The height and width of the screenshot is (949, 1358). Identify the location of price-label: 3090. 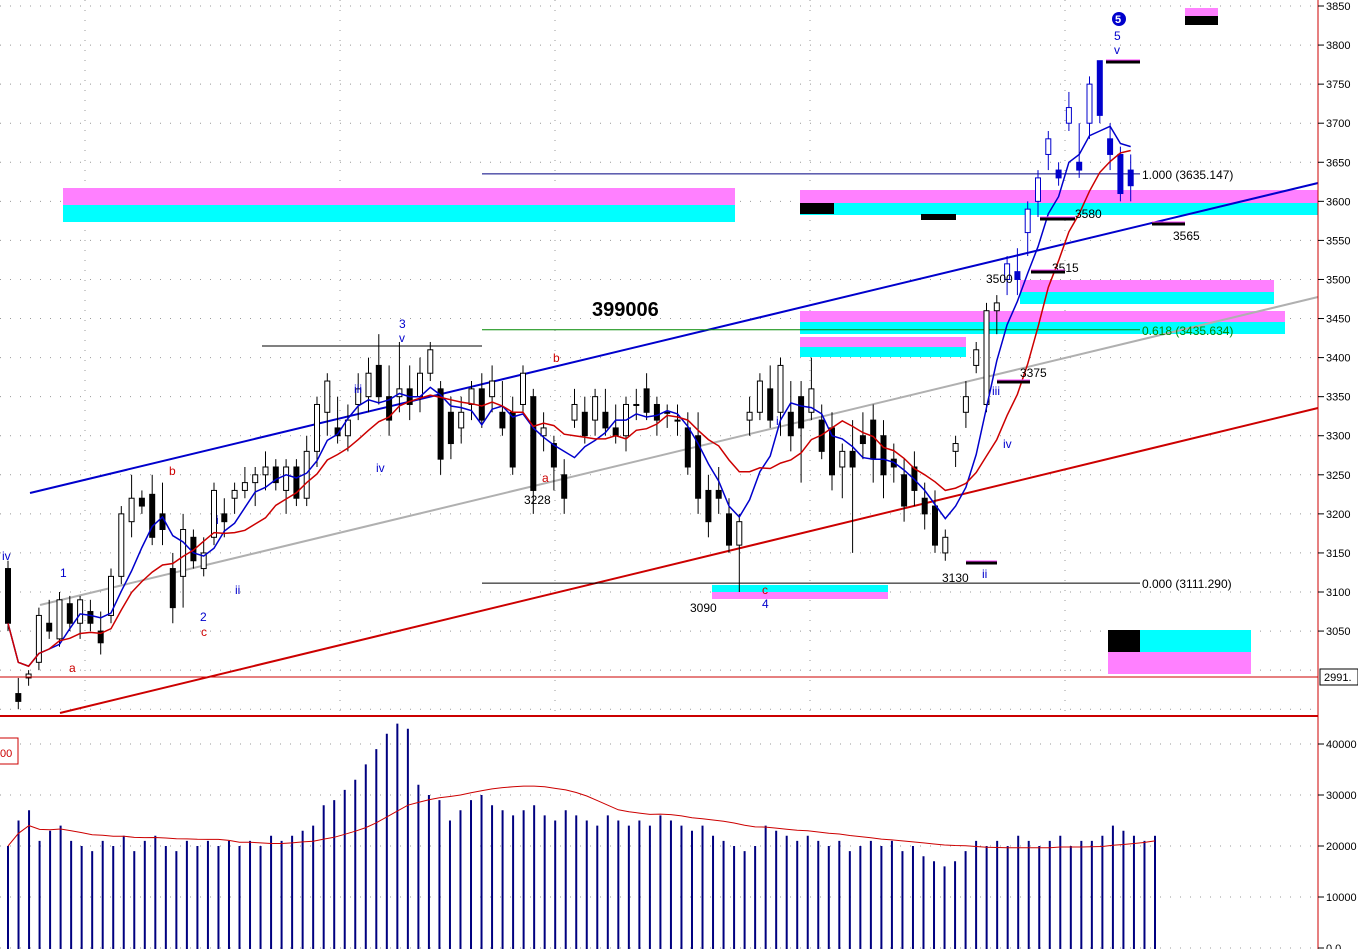
(703, 608).